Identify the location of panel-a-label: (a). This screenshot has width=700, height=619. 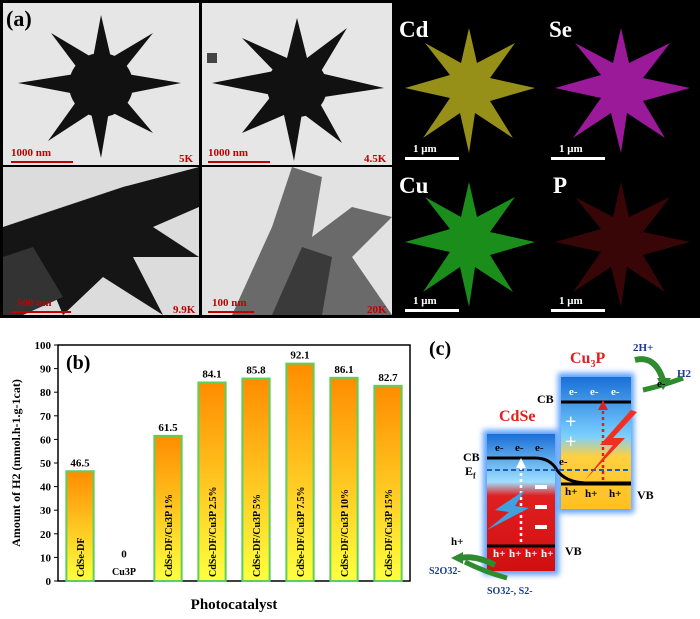
(19, 18).